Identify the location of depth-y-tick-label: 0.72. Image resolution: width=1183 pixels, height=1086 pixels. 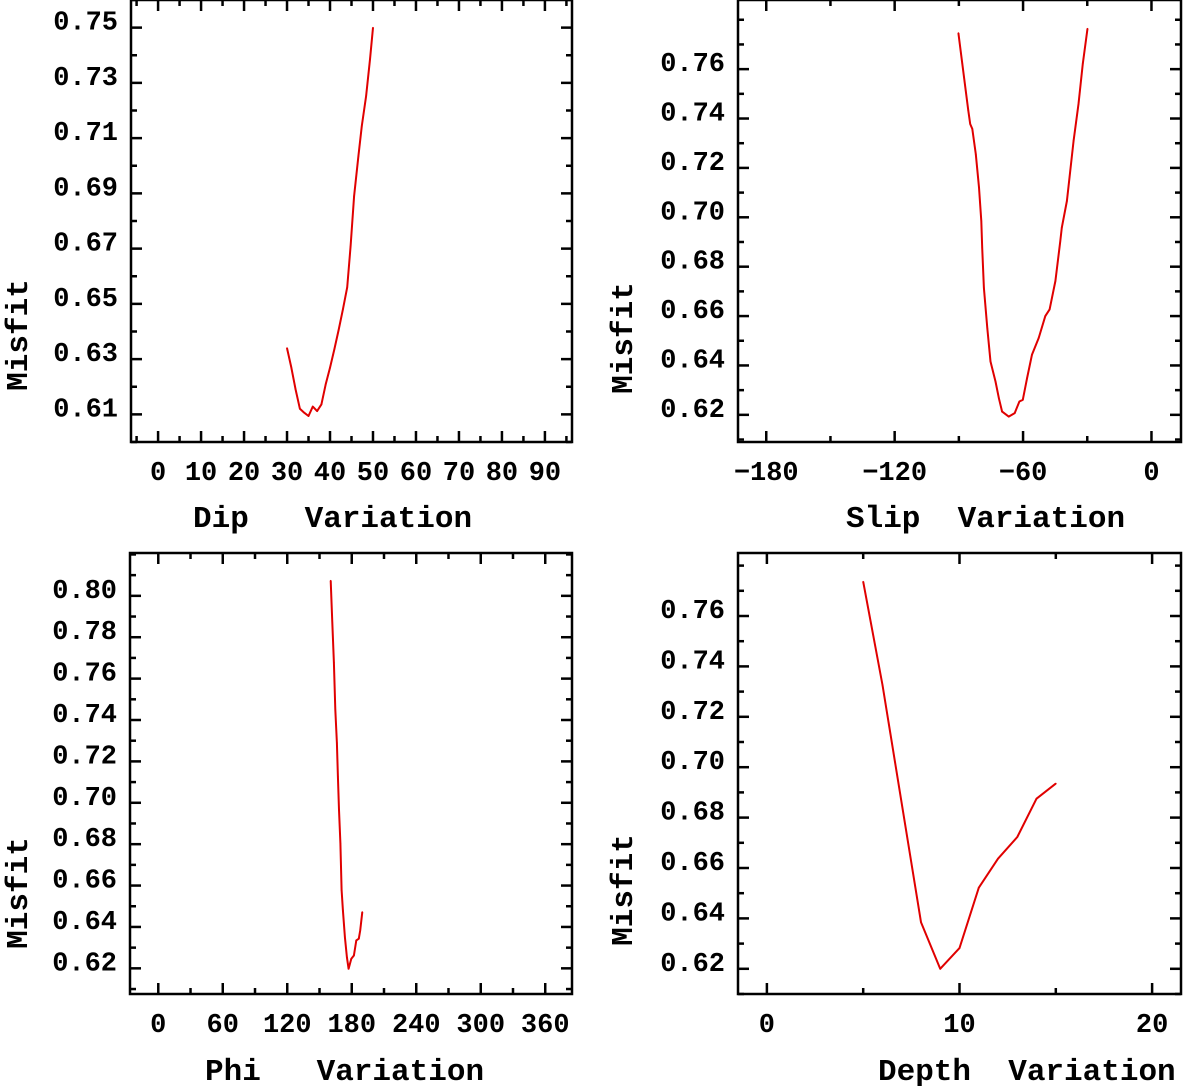
(692, 713).